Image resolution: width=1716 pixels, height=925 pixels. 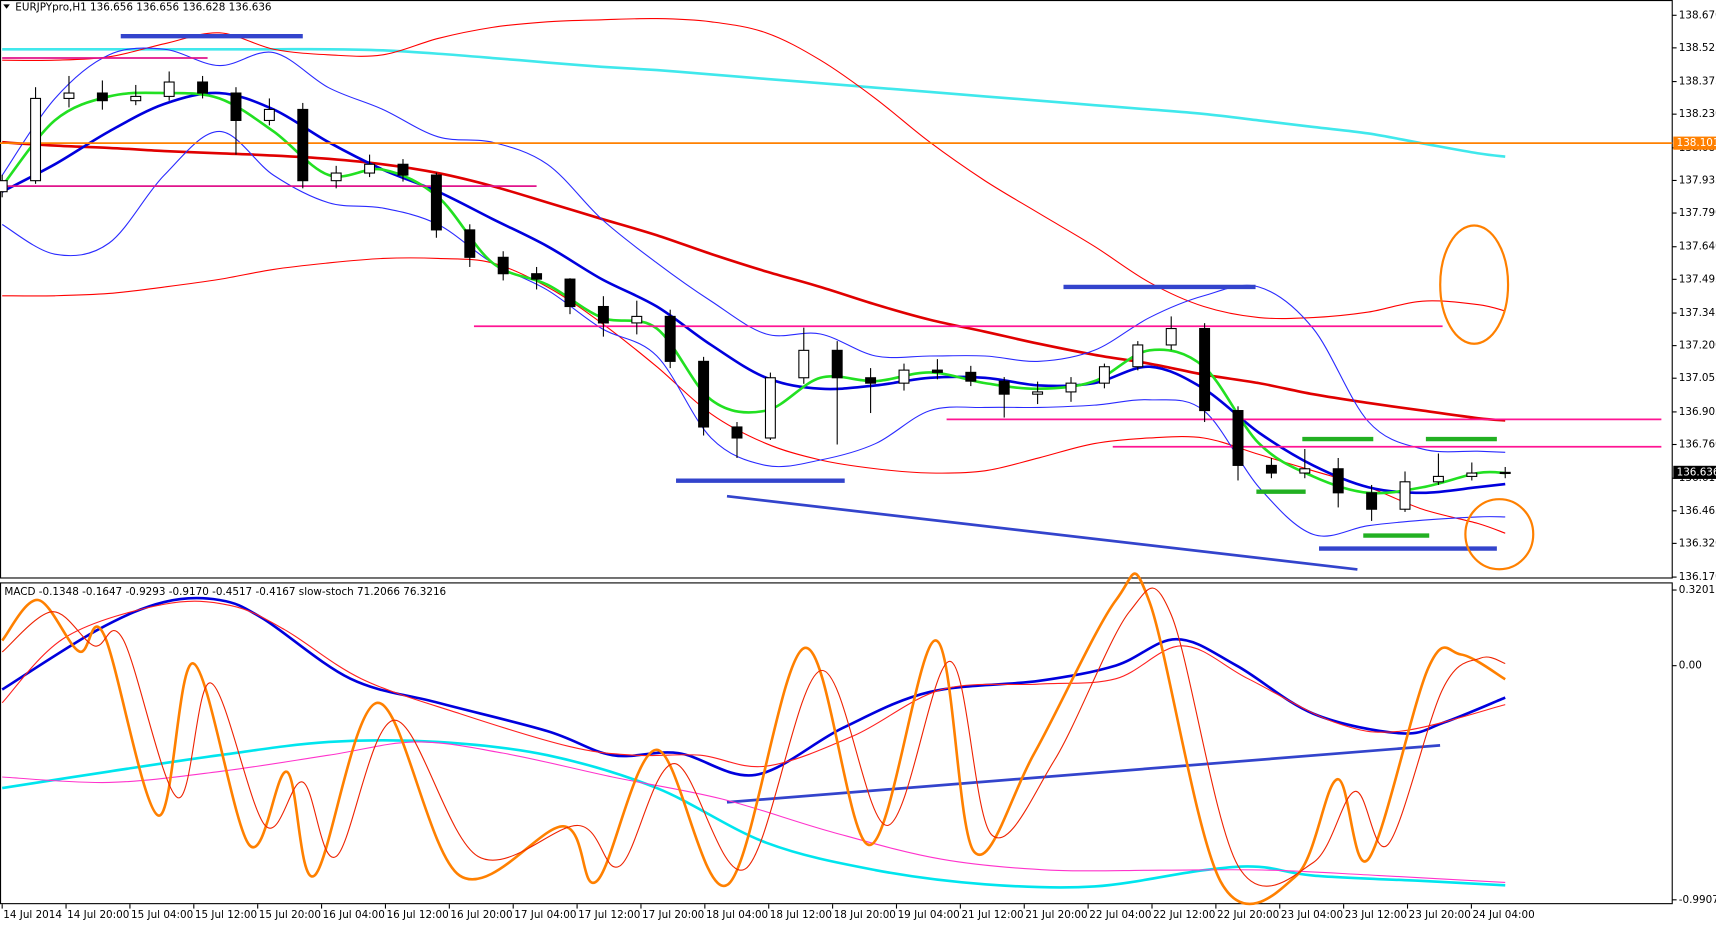 What do you see at coordinates (162, 915) in the screenshot?
I see `x-tick-label: 15 Jul 04:00` at bounding box center [162, 915].